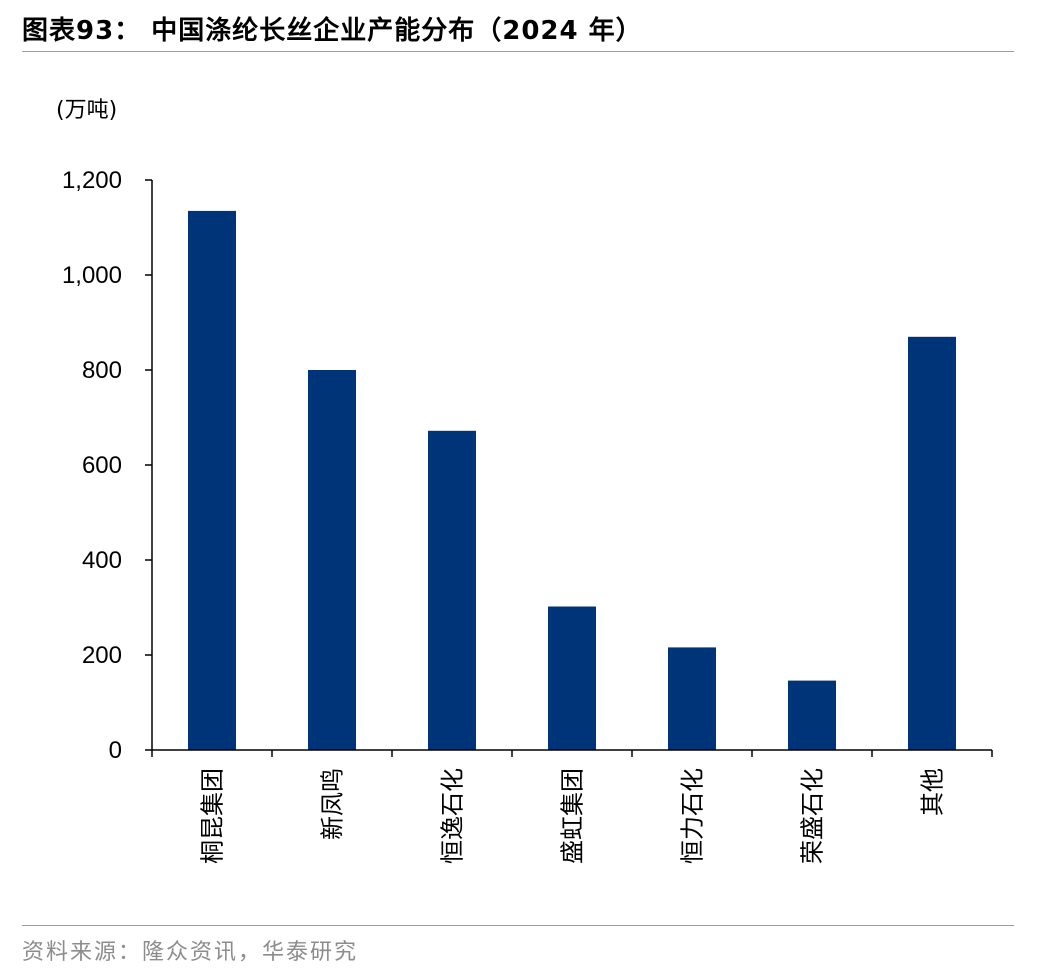 The height and width of the screenshot is (976, 1044). What do you see at coordinates (87, 110) in the screenshot?
I see `y-unit-label: (万吨)` at bounding box center [87, 110].